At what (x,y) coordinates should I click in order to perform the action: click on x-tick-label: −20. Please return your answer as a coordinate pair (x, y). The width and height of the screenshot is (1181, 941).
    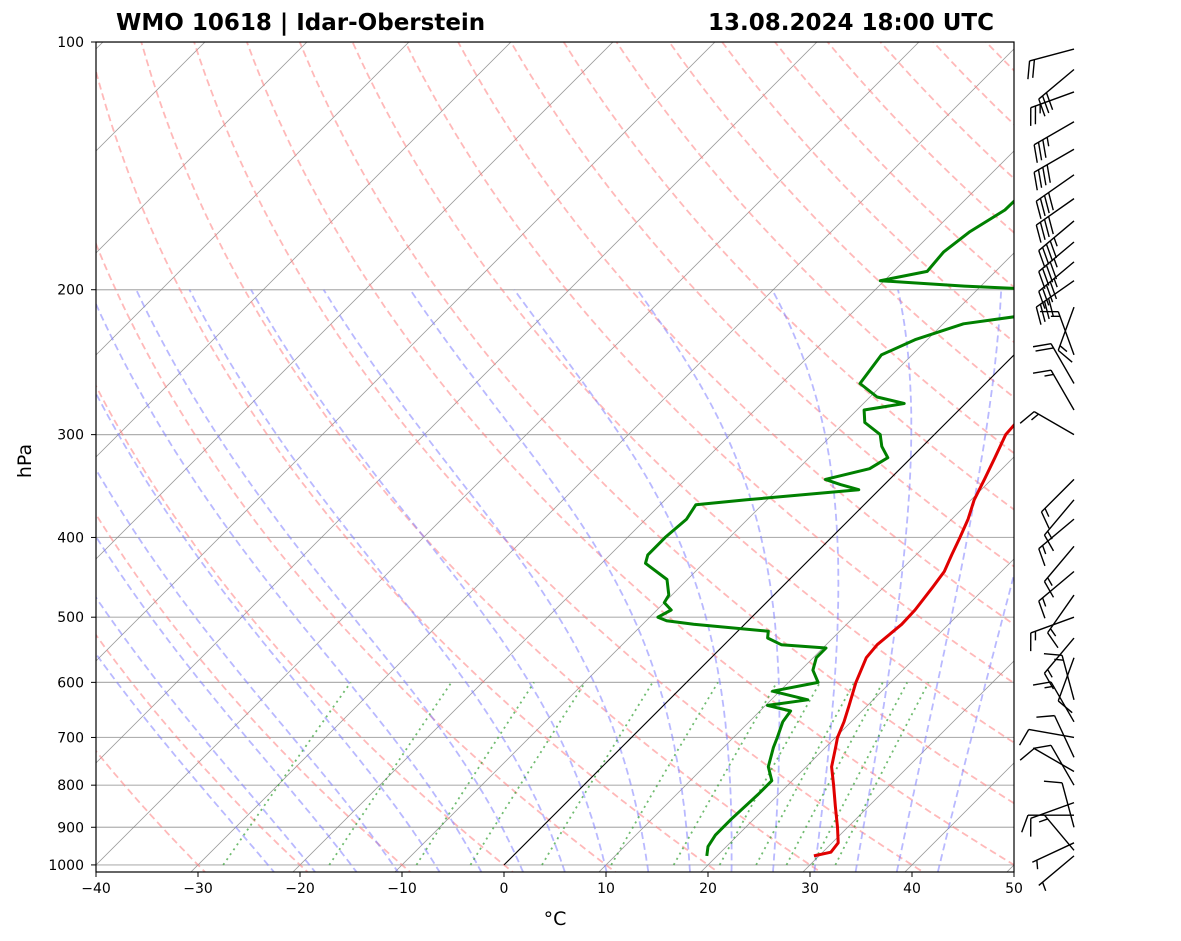
    Looking at the image, I should click on (300, 889).